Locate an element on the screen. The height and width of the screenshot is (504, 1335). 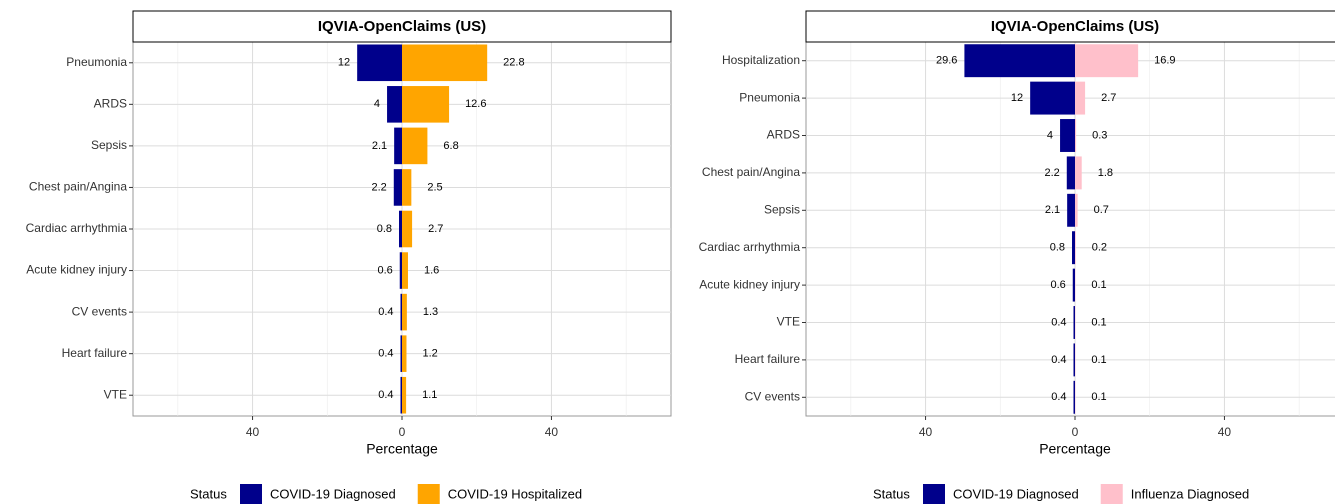
legend-label: COVID-19 Hospitalized is located at coordinates (515, 493).